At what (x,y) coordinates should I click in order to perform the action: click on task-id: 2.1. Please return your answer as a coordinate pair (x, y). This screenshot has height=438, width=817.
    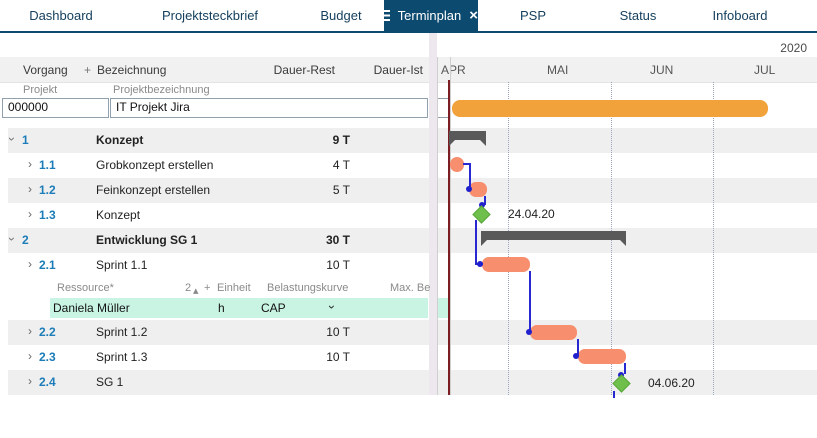
    Looking at the image, I should click on (47, 265).